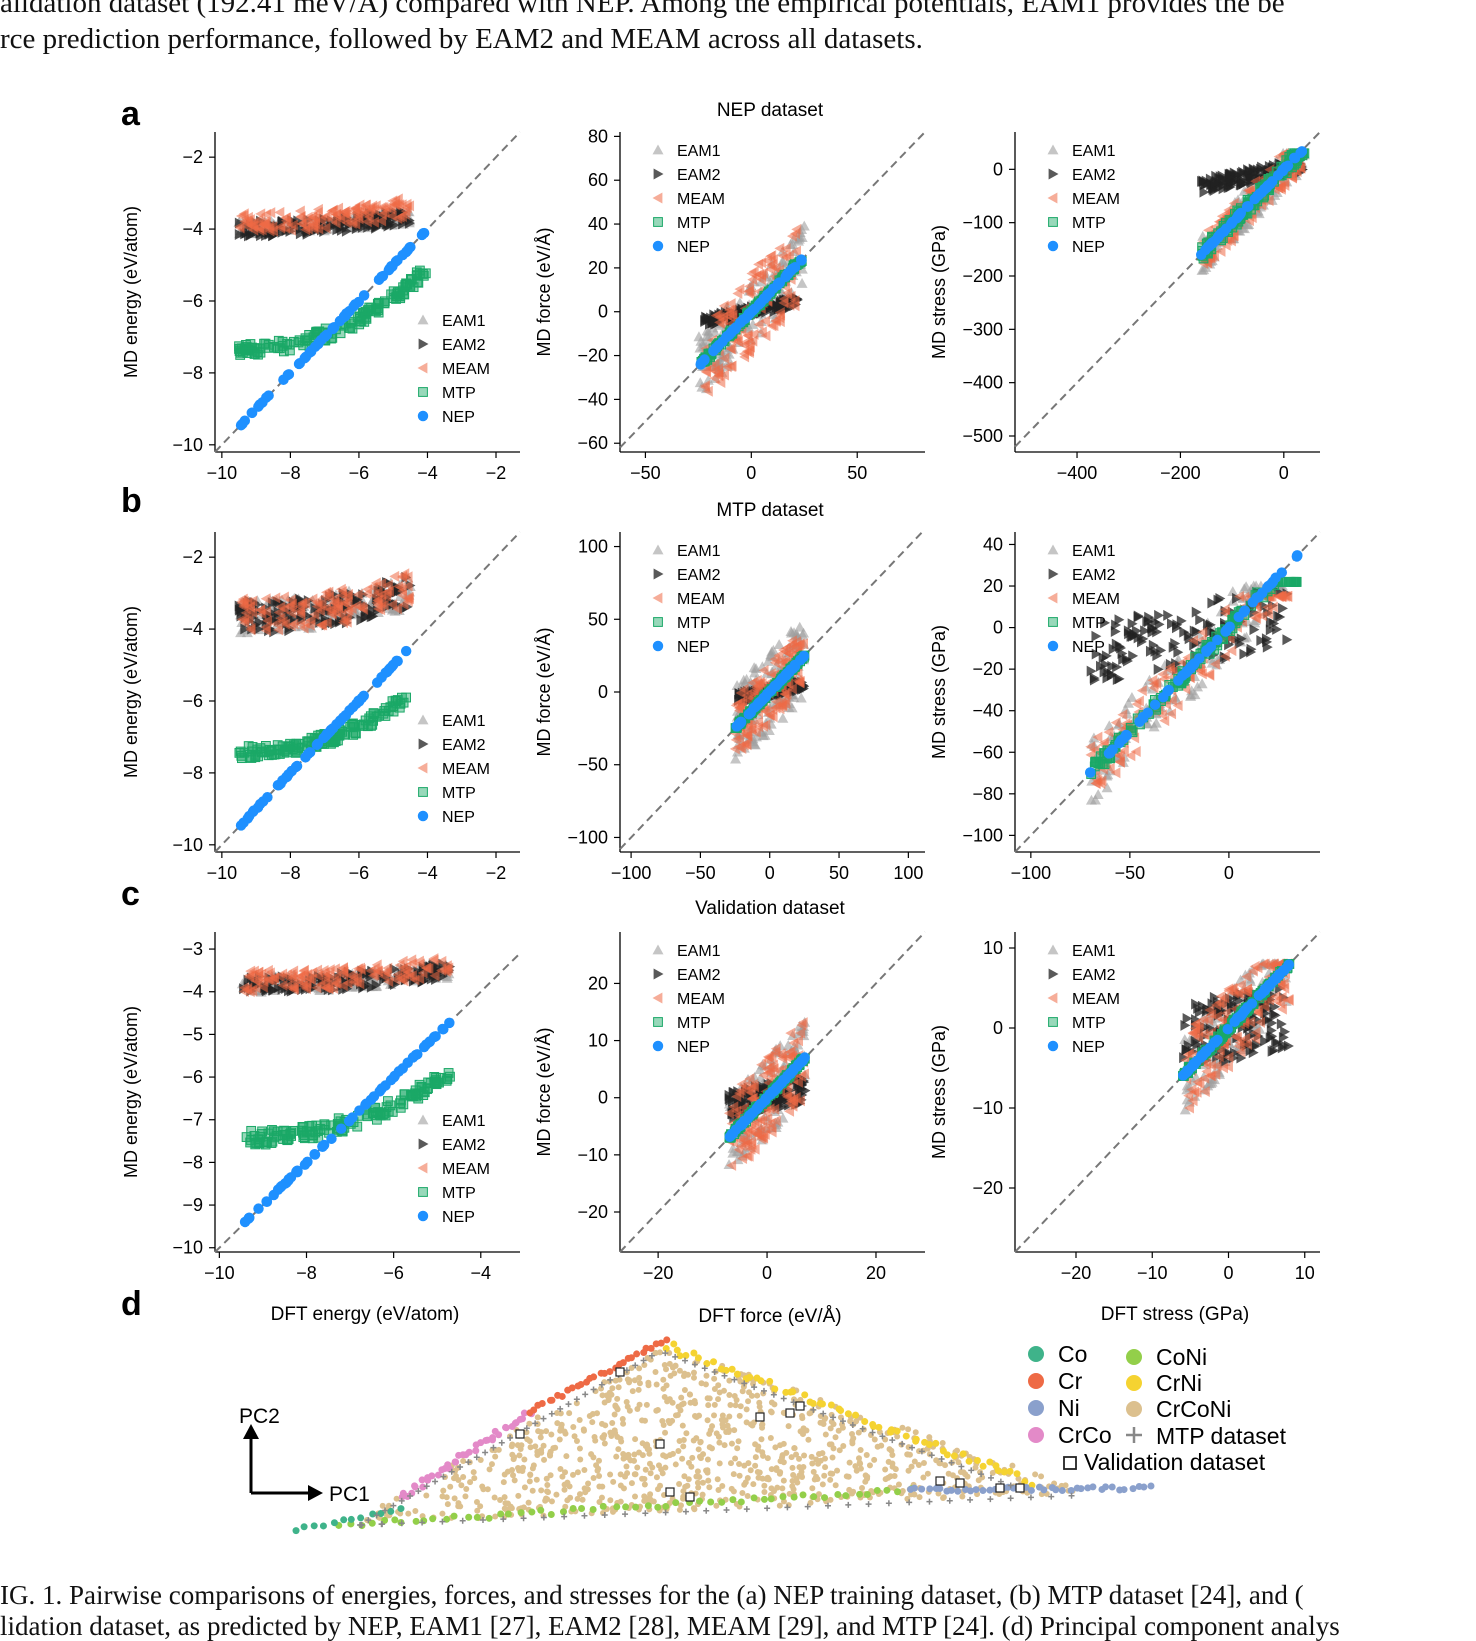 This screenshot has height=1641, width=1476. What do you see at coordinates (424, 744) in the screenshot?
I see `legend-marker-eam2` at bounding box center [424, 744].